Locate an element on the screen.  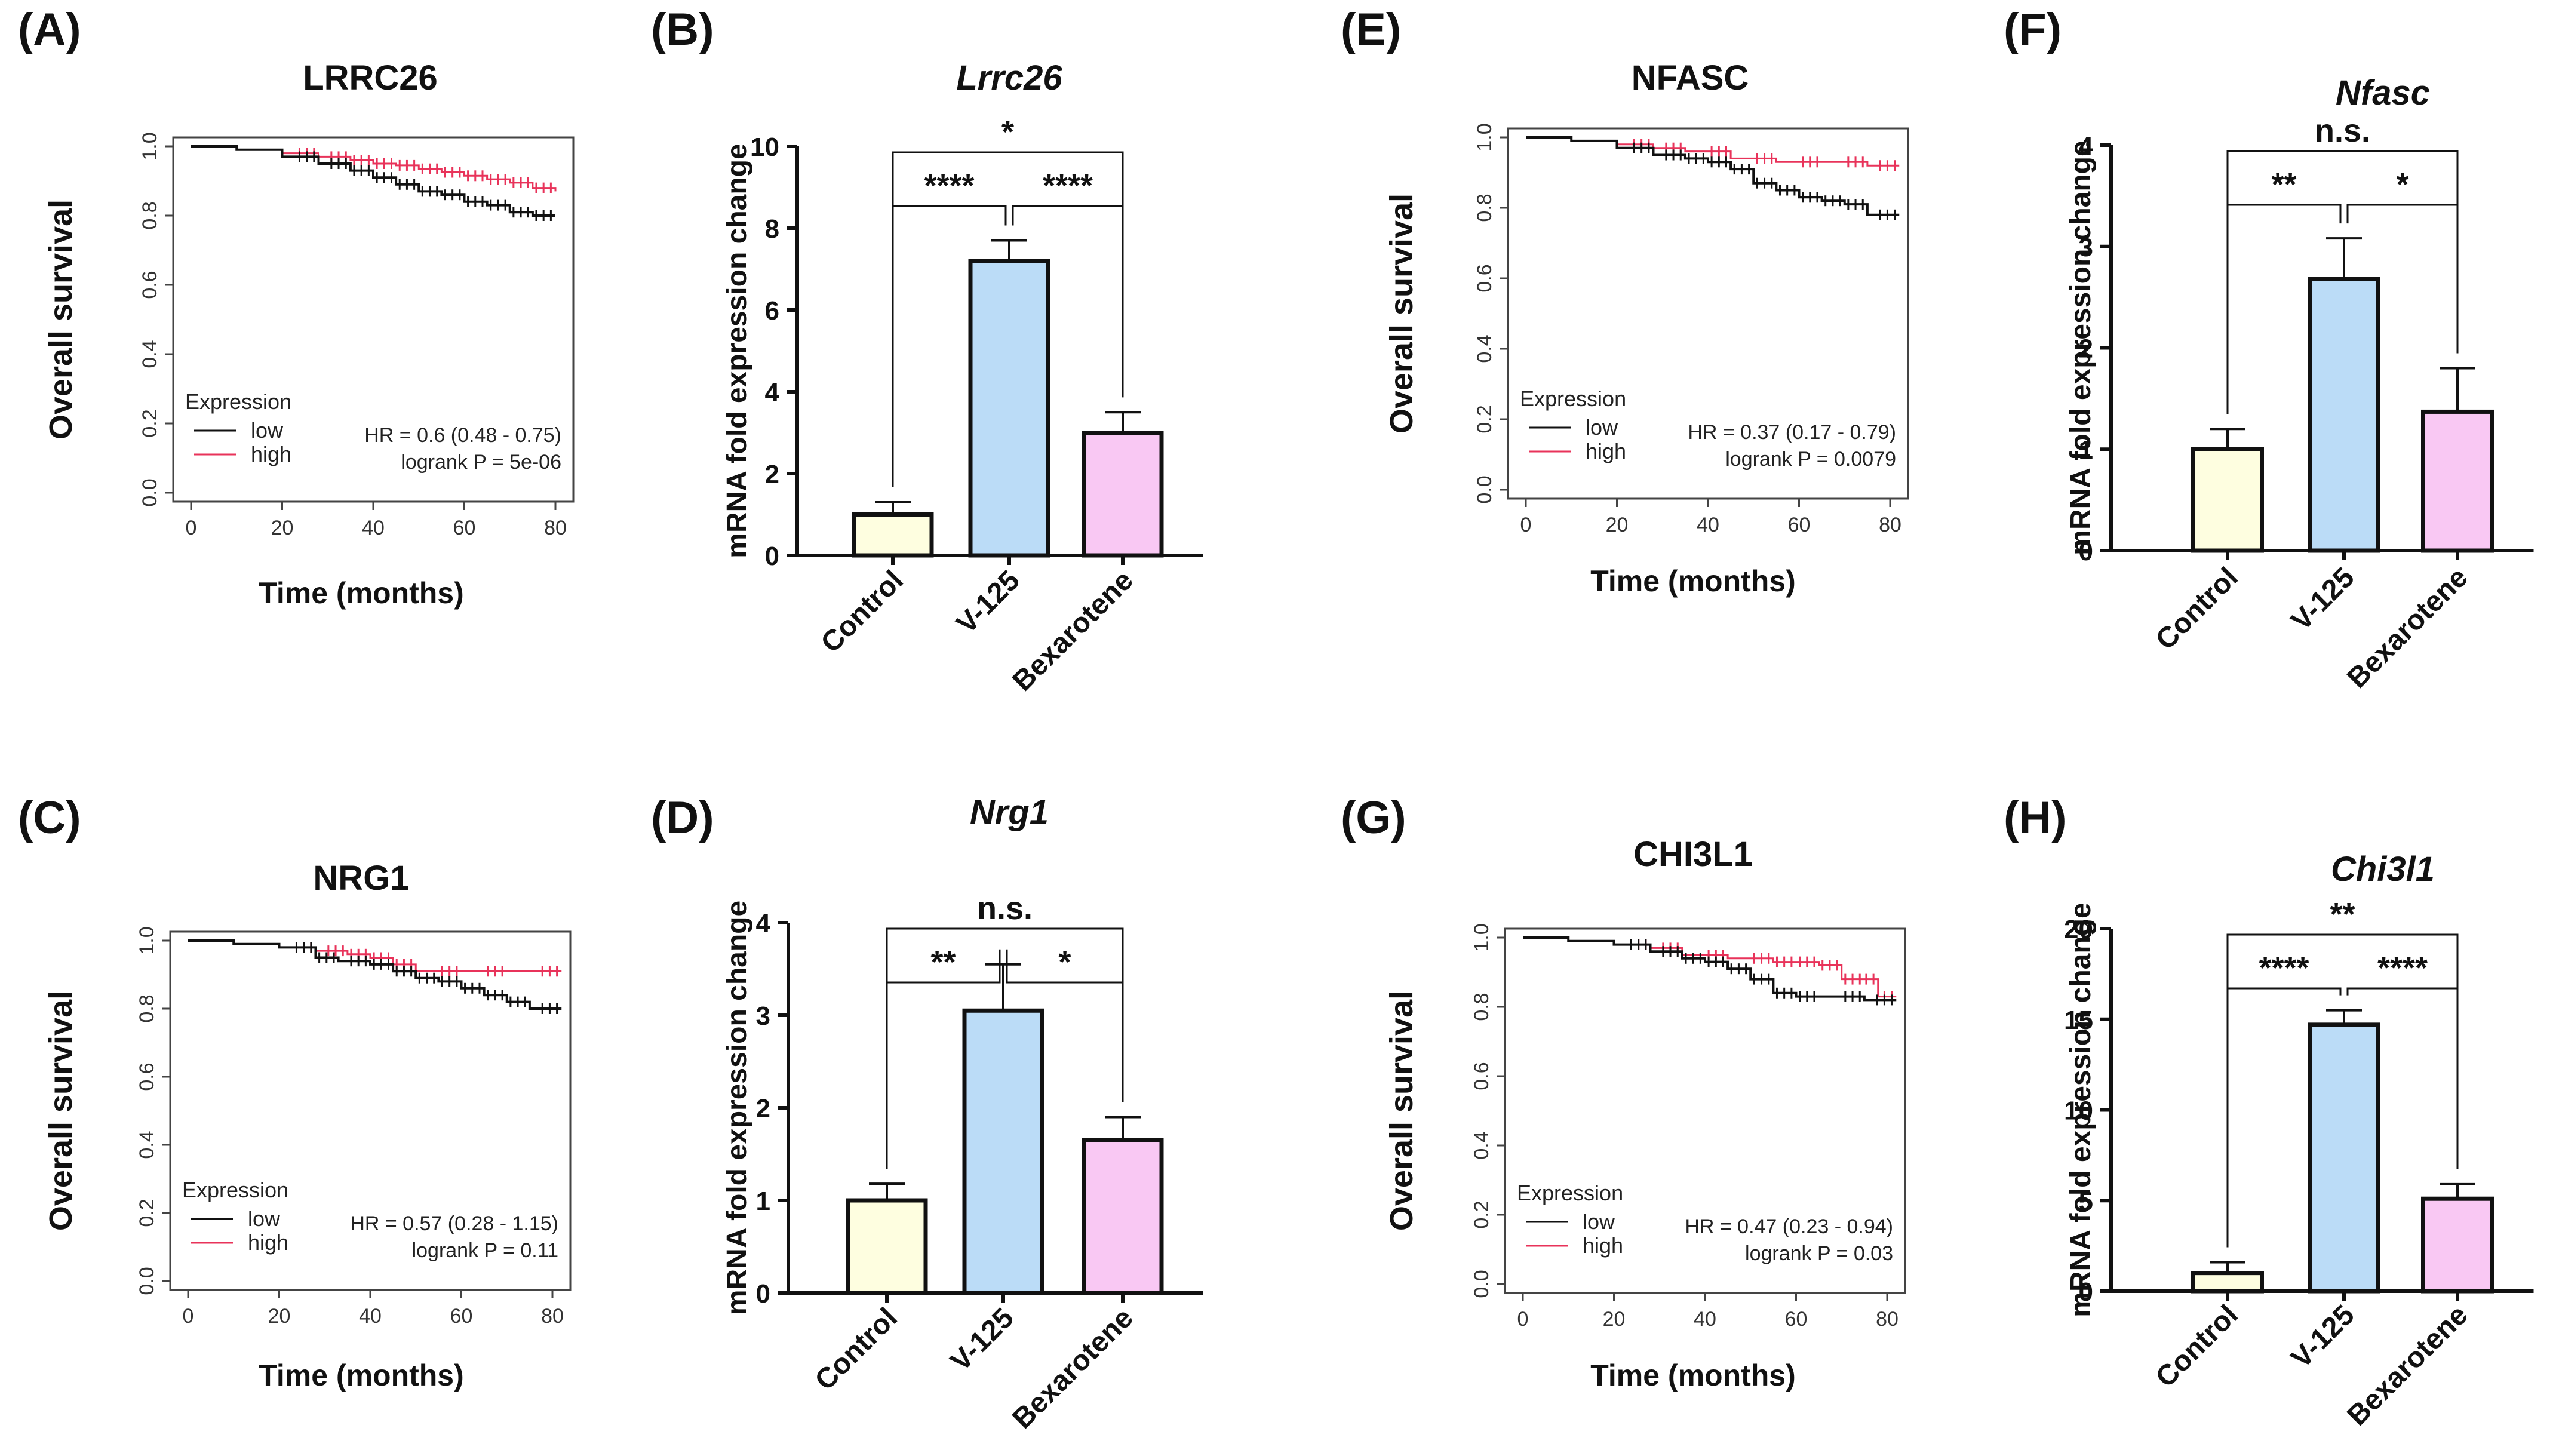
bar-title: Chi3l1 is located at coordinates (2383, 869).